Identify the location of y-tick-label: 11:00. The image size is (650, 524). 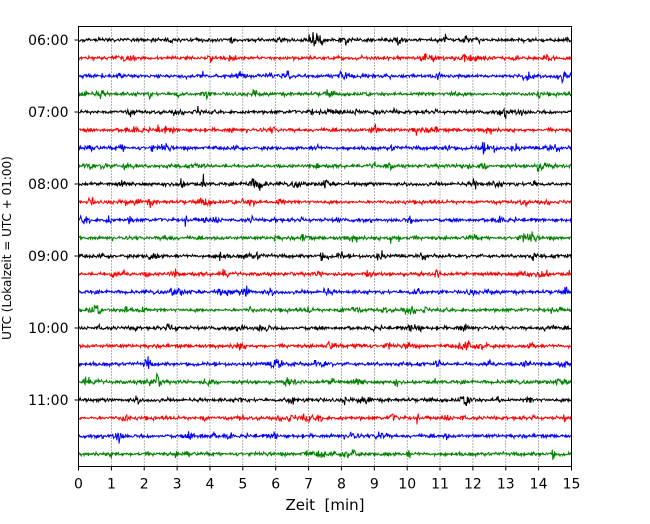
(48, 401).